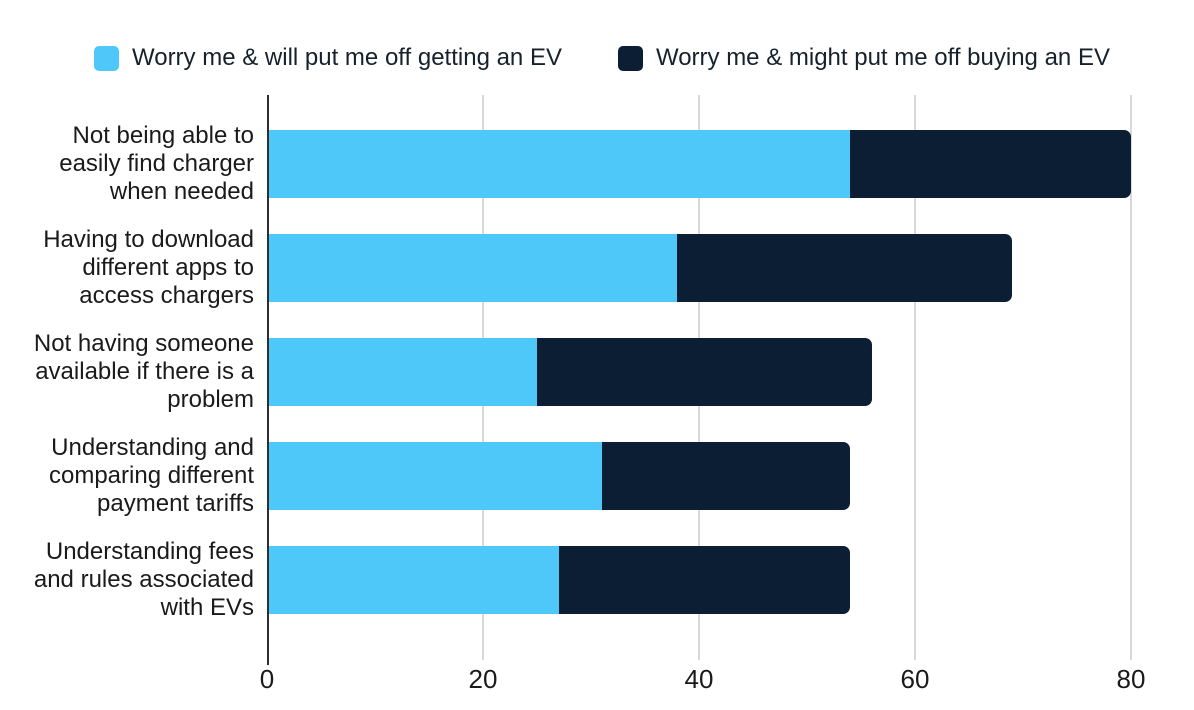 Image resolution: width=1194 pixels, height=710 pixels. Describe the element at coordinates (915, 679) in the screenshot. I see `x-tick-label: 60` at that location.